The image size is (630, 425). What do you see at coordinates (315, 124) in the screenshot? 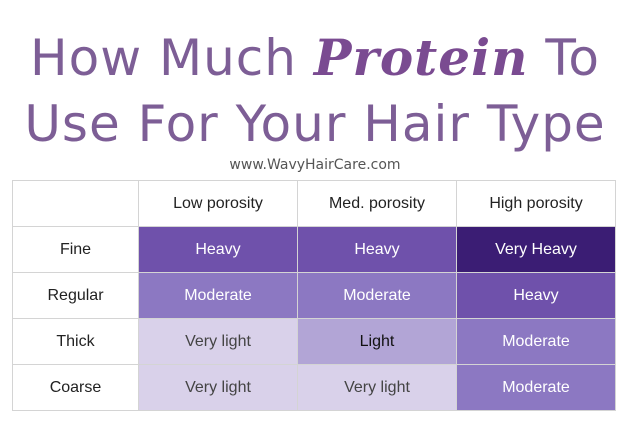
I see `title-line-2: Use For Your Hair Type` at bounding box center [315, 124].